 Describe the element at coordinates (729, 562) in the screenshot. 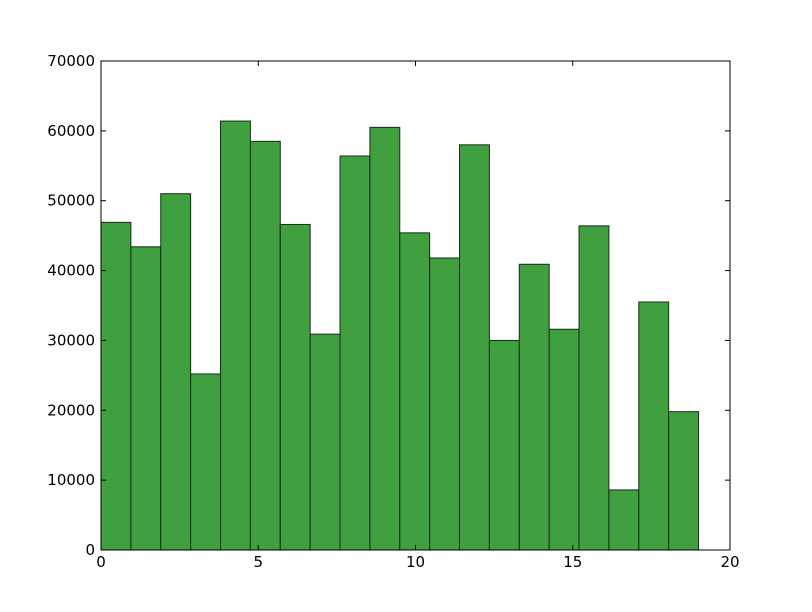

I see `x-tick-label: 20` at that location.